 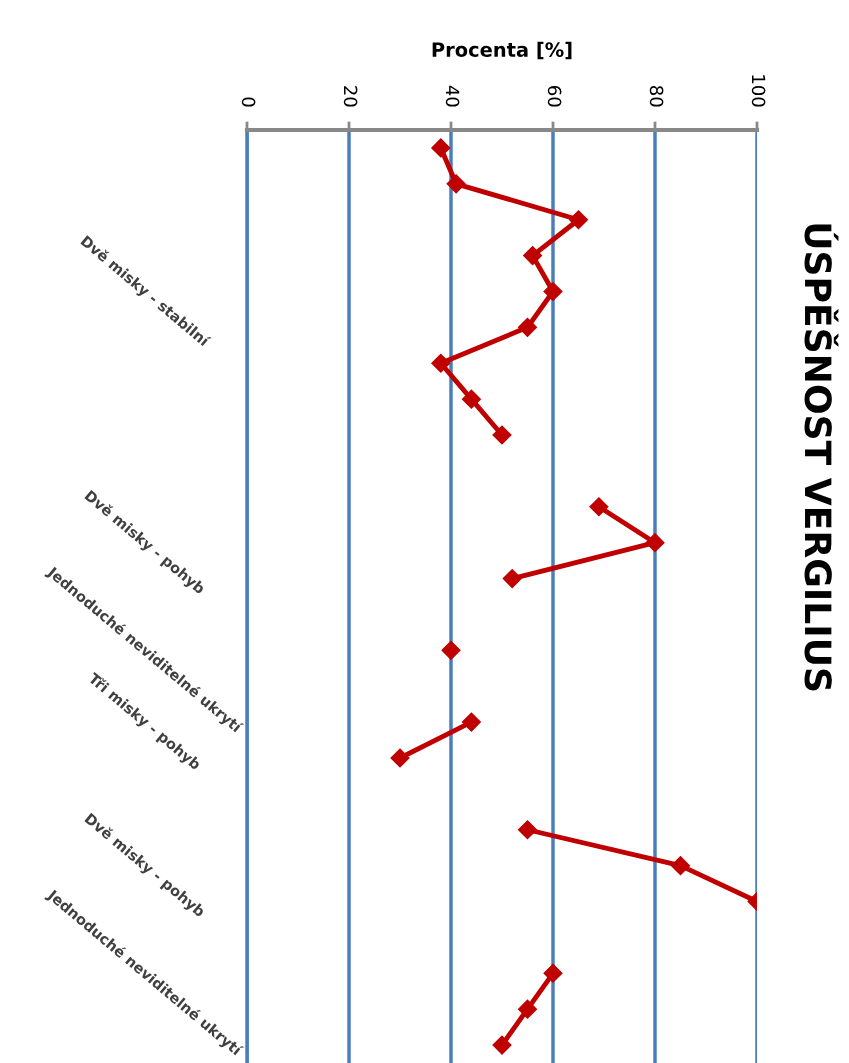 I want to click on x-axis-title: Procenta [%], so click(x=502, y=50).